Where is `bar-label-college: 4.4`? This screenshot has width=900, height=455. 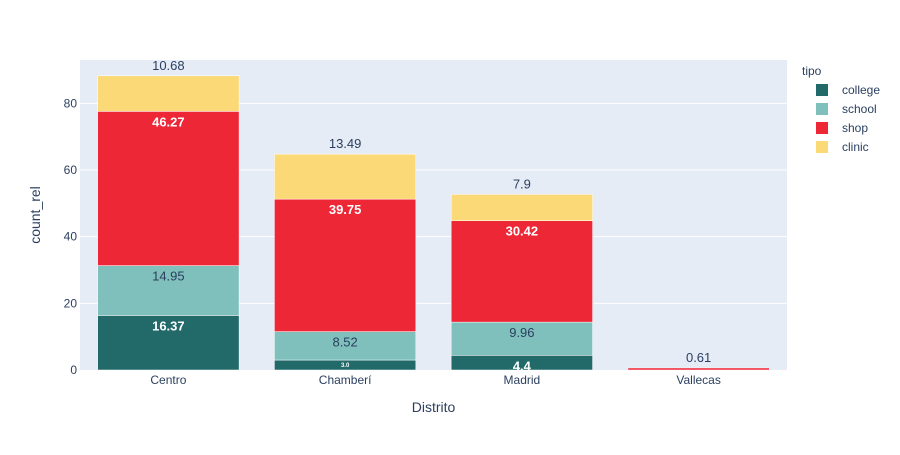 bar-label-college: 4.4 is located at coordinates (522, 365).